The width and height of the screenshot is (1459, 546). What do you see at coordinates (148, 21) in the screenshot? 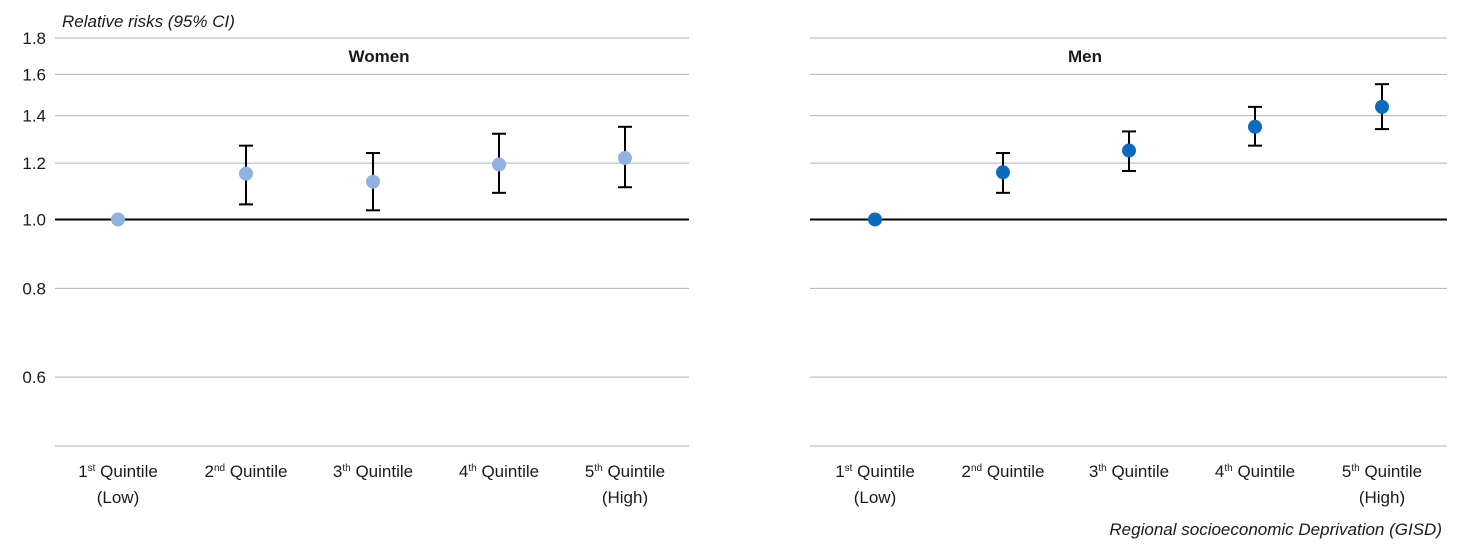
I see `y-axis-label: Relative risks (95% CI)` at bounding box center [148, 21].